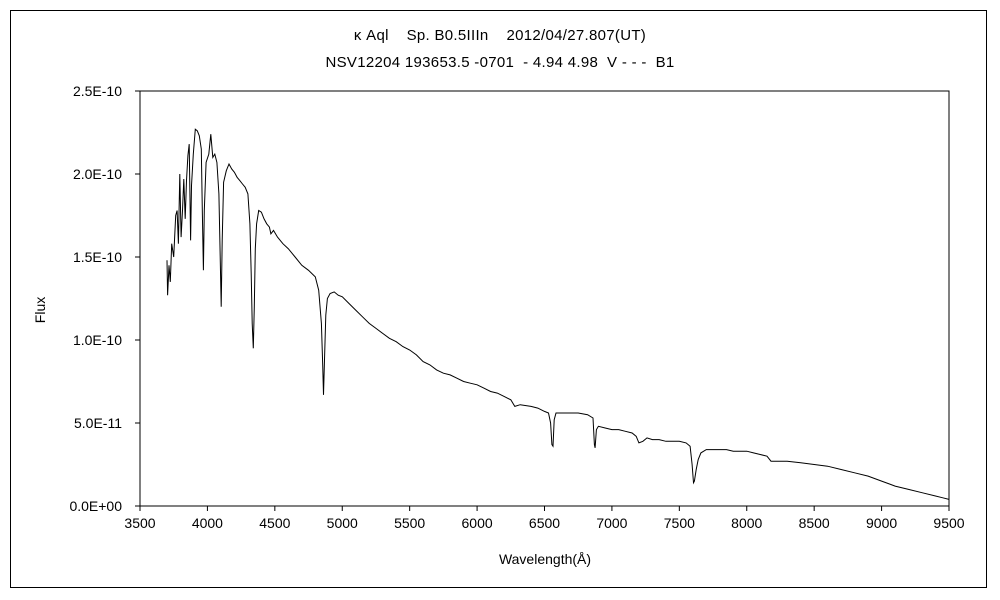 The height and width of the screenshot is (600, 1000). What do you see at coordinates (207, 523) in the screenshot?
I see `x-tick-label: 4000` at bounding box center [207, 523].